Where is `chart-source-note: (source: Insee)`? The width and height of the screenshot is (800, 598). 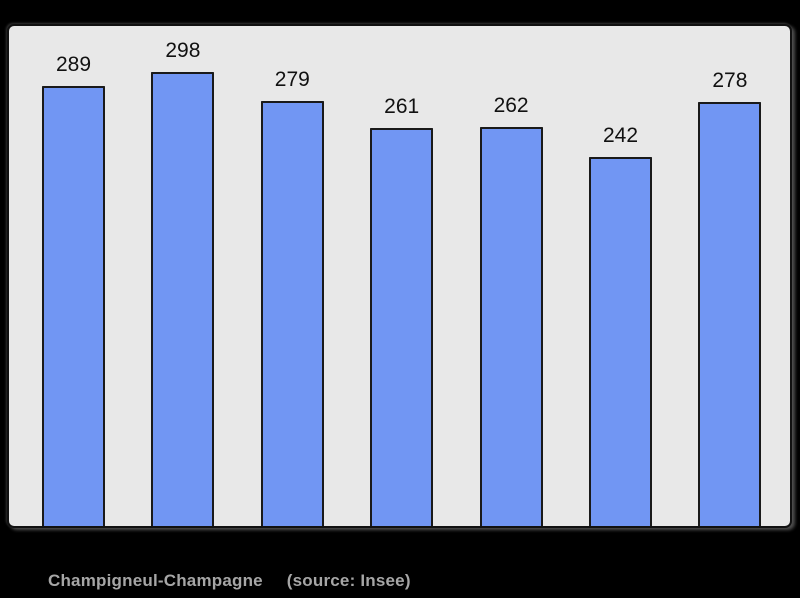
chart-source-note: (source: Insee) is located at coordinates (348, 580).